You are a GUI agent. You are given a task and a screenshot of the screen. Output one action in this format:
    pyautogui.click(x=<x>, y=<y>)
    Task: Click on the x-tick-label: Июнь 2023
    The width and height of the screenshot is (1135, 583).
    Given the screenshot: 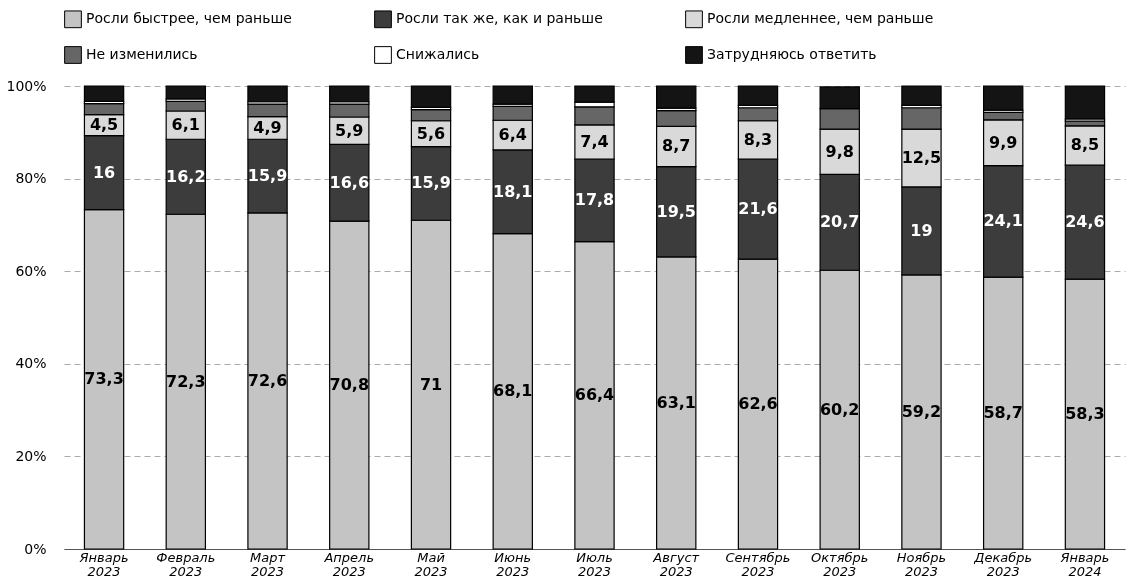 What is the action you would take?
    pyautogui.click(x=513, y=564)
    